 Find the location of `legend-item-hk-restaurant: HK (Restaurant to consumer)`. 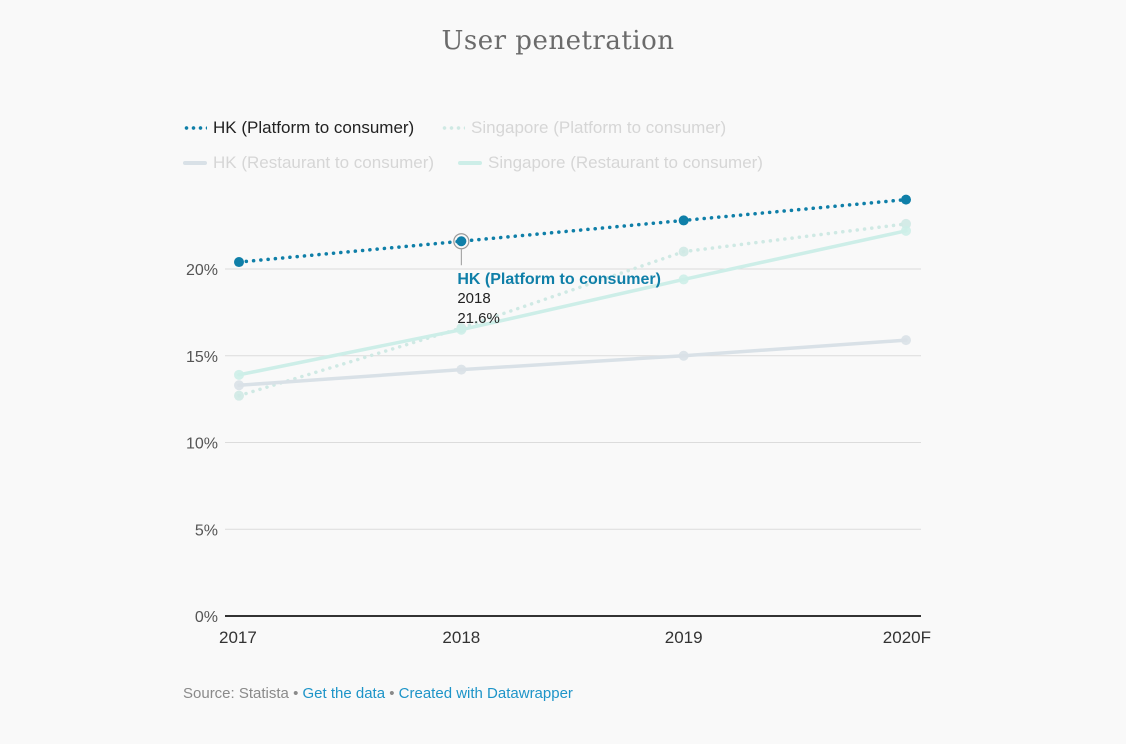

legend-item-hk-restaurant: HK (Restaurant to consumer) is located at coordinates (308, 163).